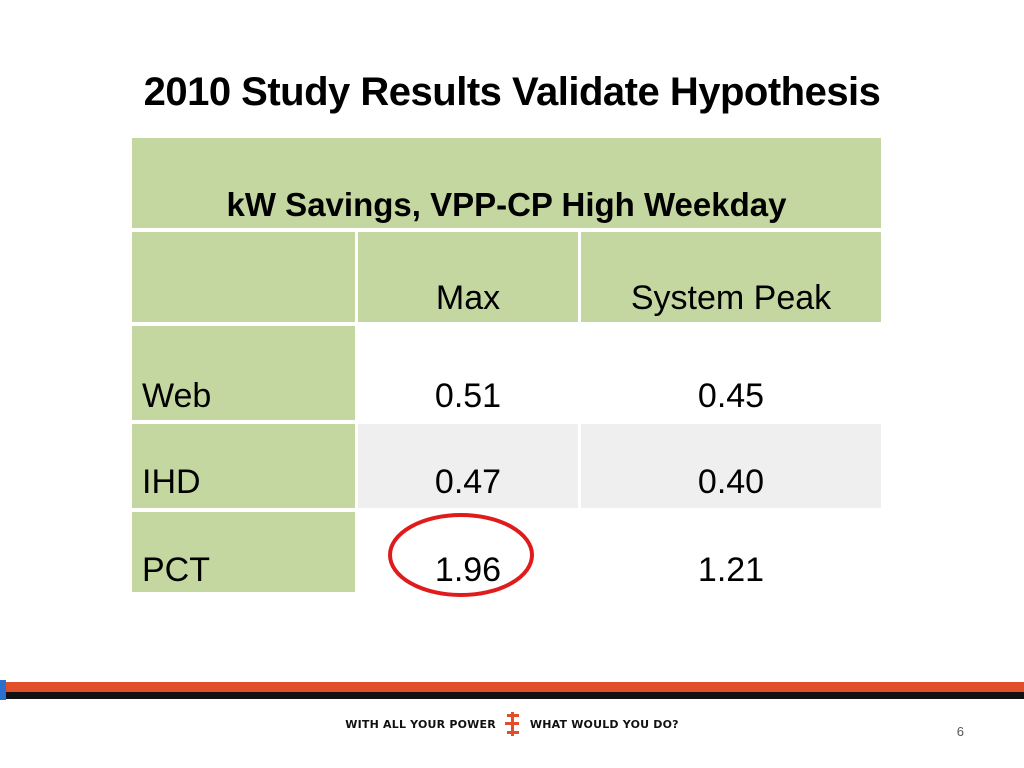 The height and width of the screenshot is (768, 1024). Describe the element at coordinates (243, 277) in the screenshot. I see `header-empty-cell` at that location.